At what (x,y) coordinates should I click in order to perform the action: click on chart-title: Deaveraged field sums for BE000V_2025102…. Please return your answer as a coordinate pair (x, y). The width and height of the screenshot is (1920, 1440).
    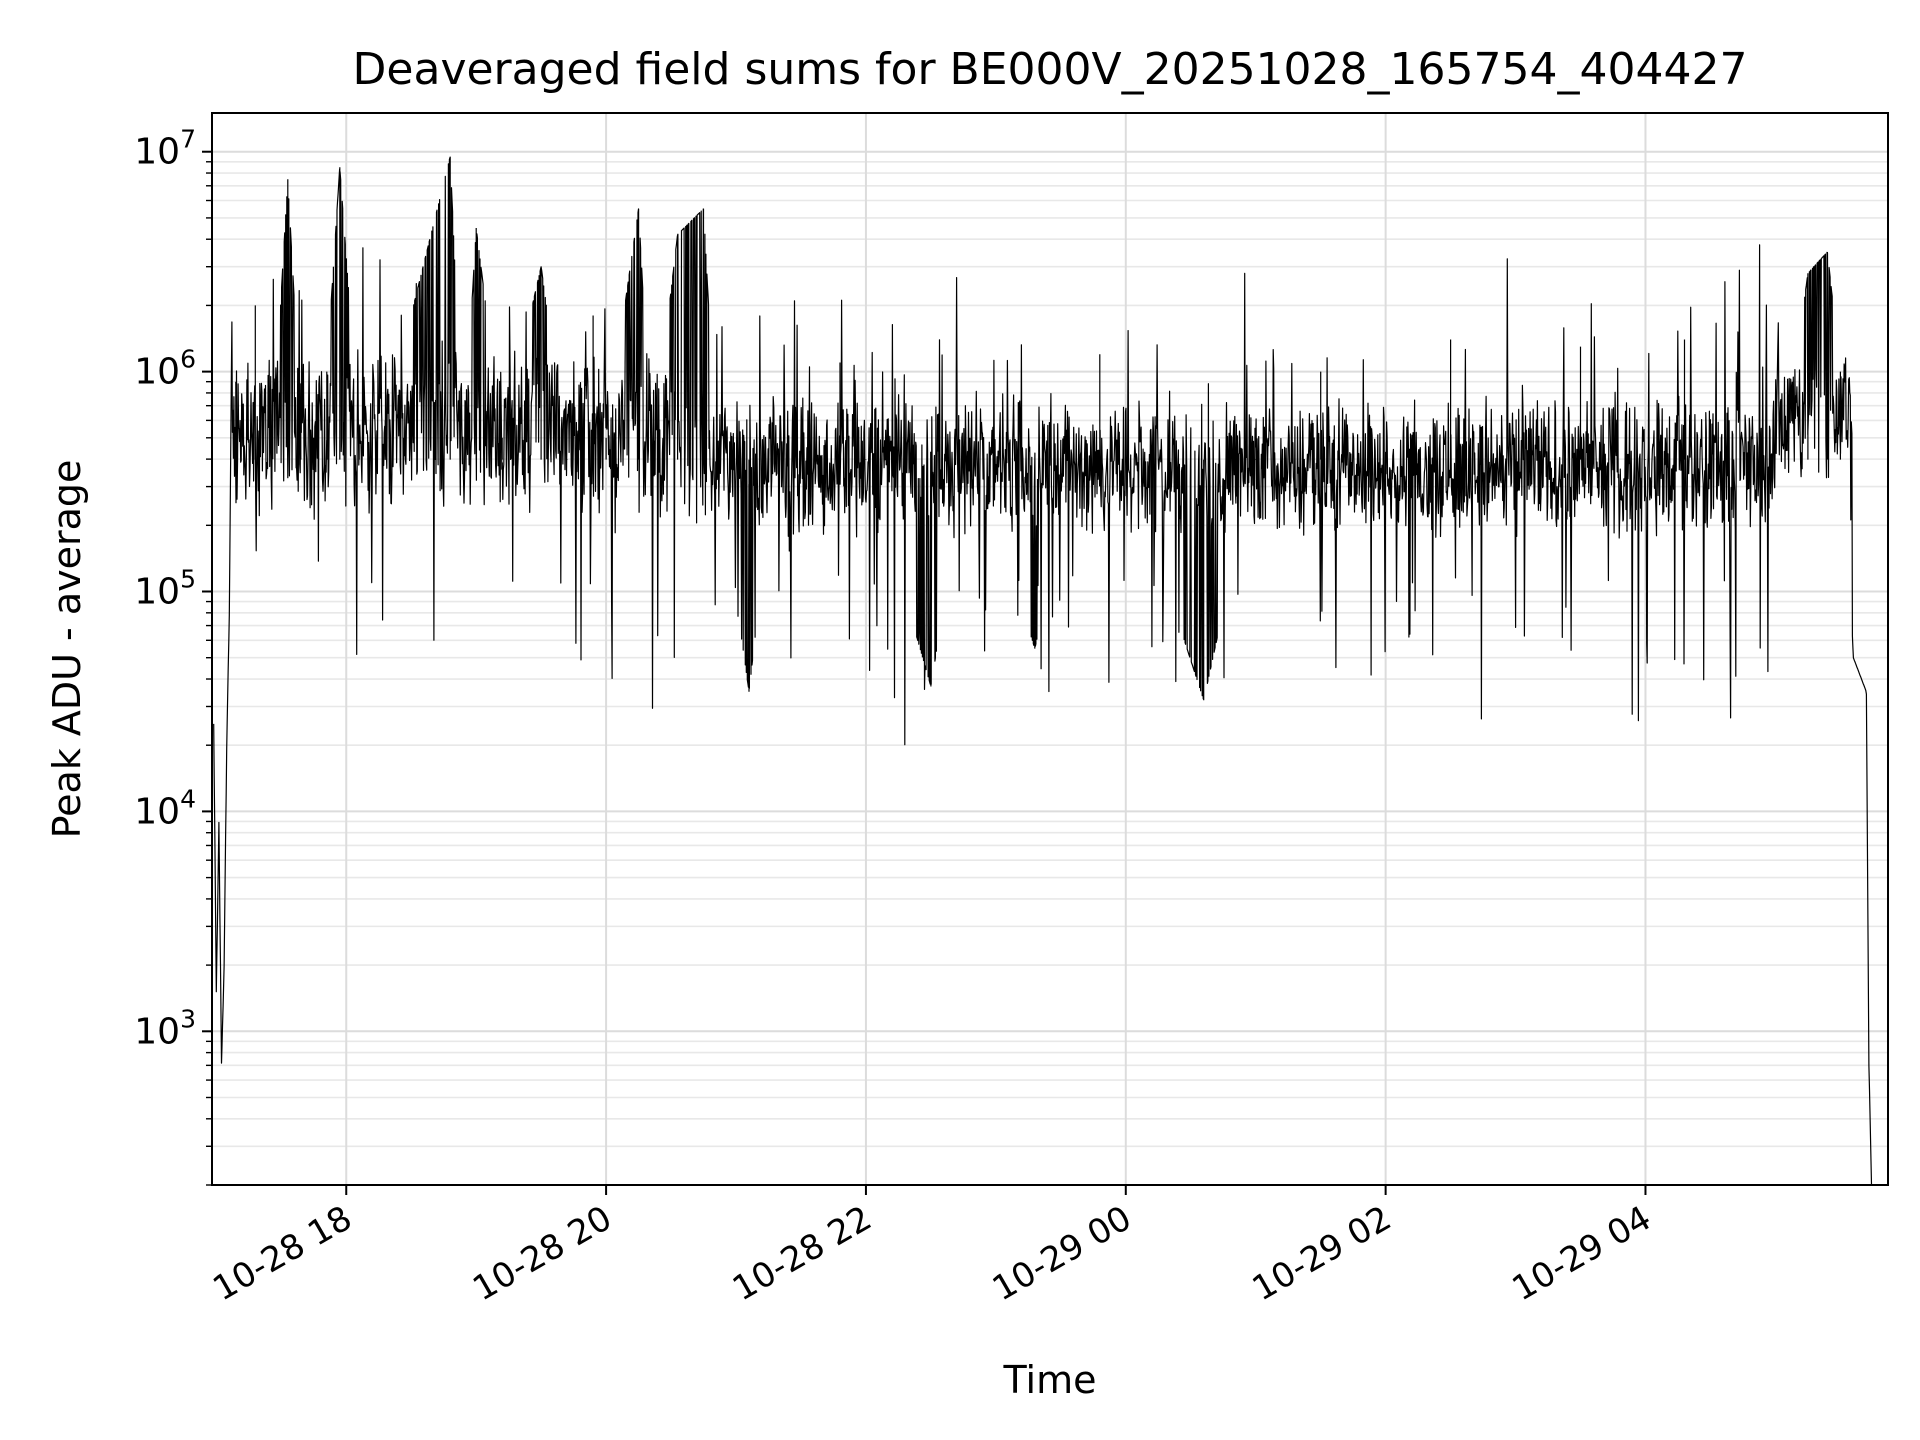
    Looking at the image, I should click on (1050, 69).